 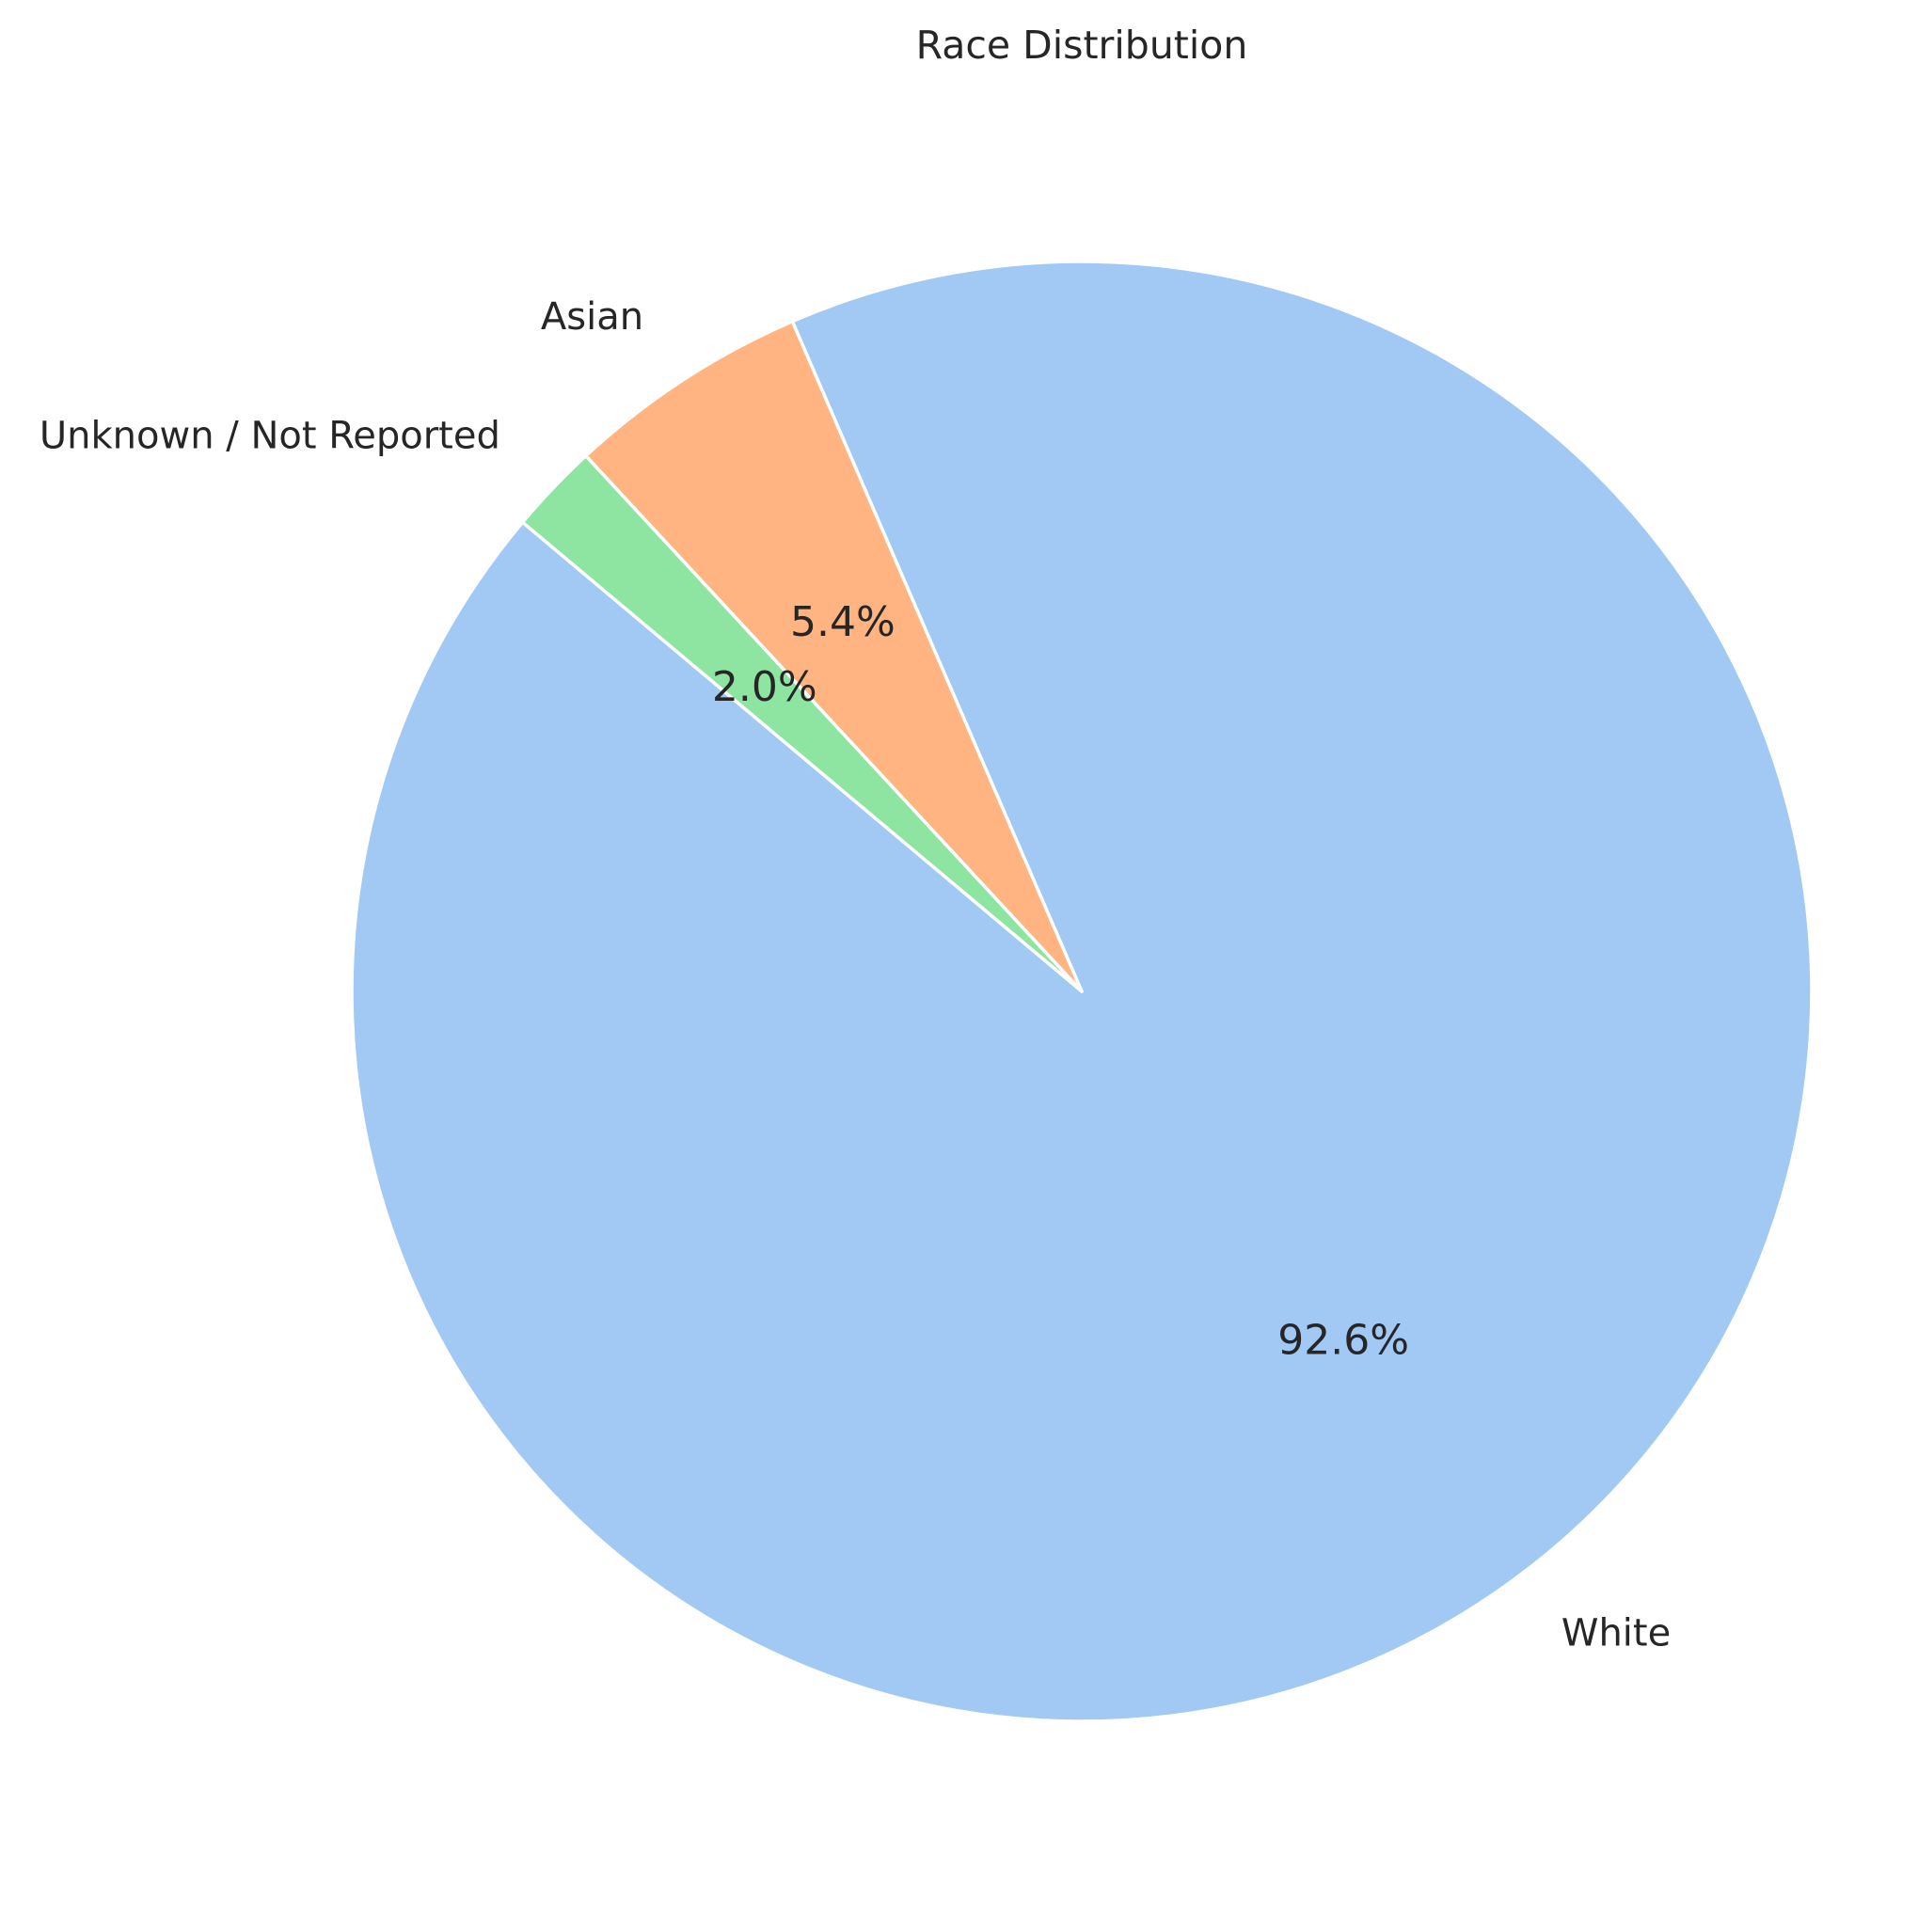 What do you see at coordinates (765, 687) in the screenshot?
I see `slice-percentage-label: 2.0%` at bounding box center [765, 687].